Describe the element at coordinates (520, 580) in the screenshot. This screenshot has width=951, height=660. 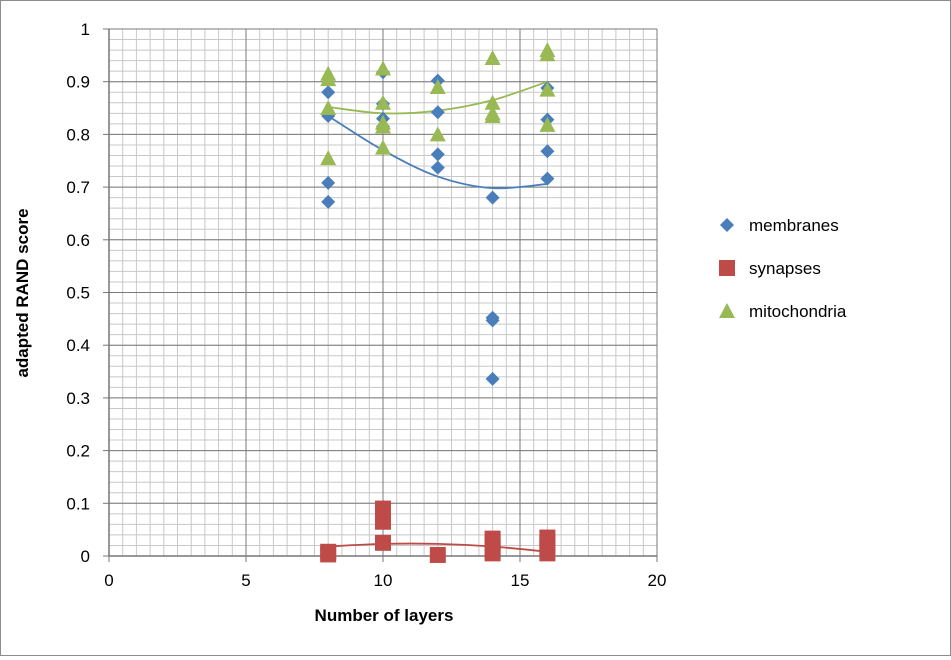
I see `x-tick-label: 15` at that location.